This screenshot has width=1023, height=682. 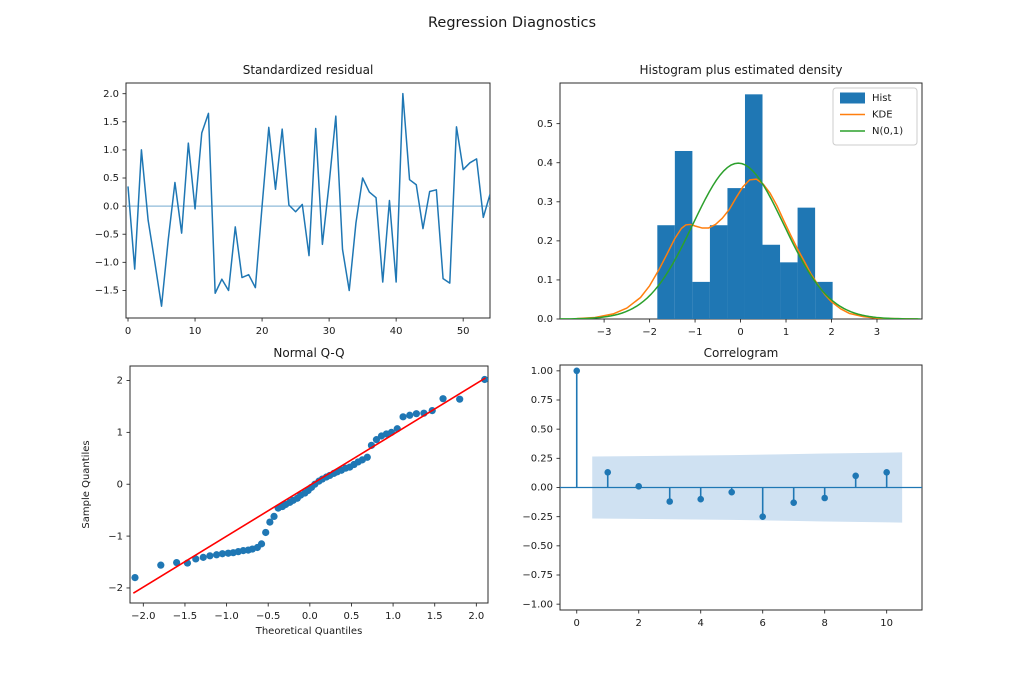 What do you see at coordinates (268, 616) in the screenshot?
I see `x-tick-label: −0.5` at bounding box center [268, 616].